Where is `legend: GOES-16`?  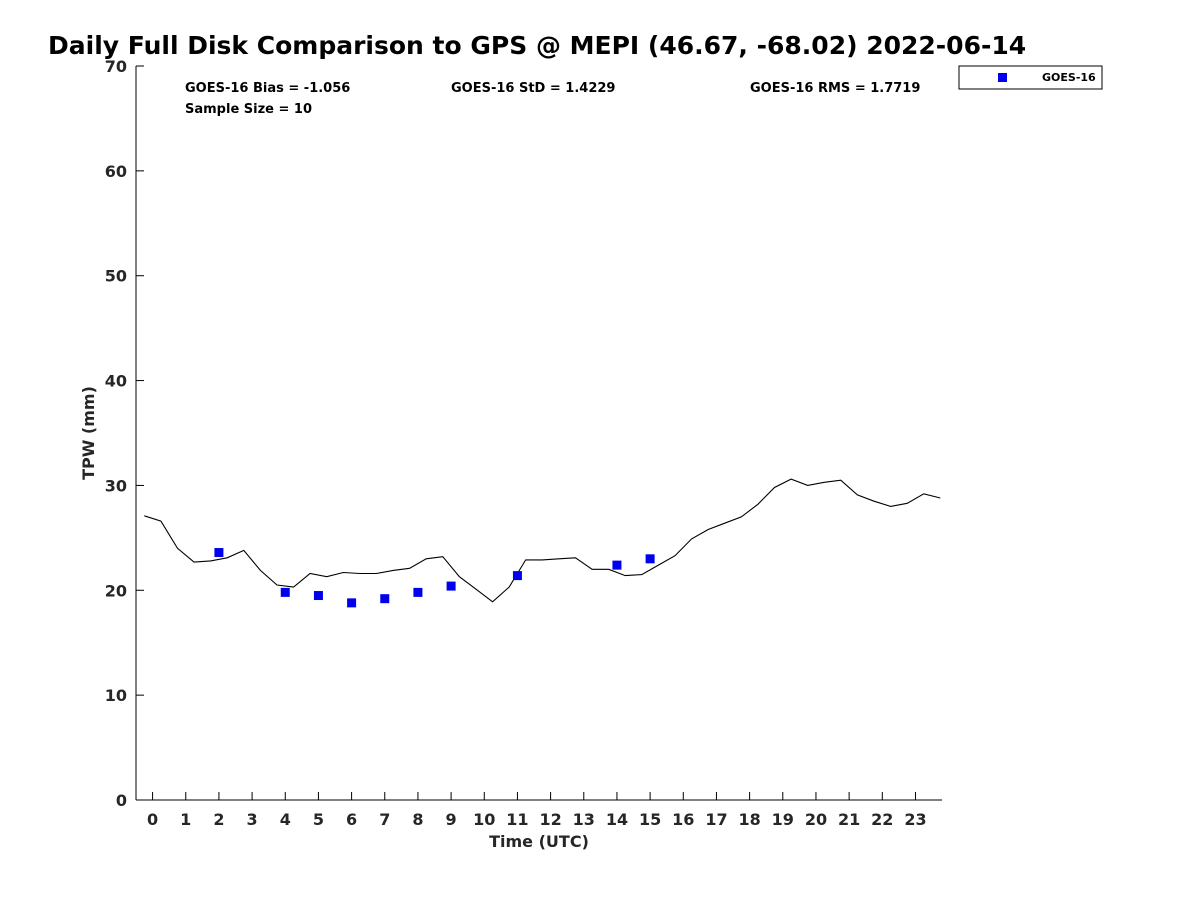 legend: GOES-16 is located at coordinates (1030, 77).